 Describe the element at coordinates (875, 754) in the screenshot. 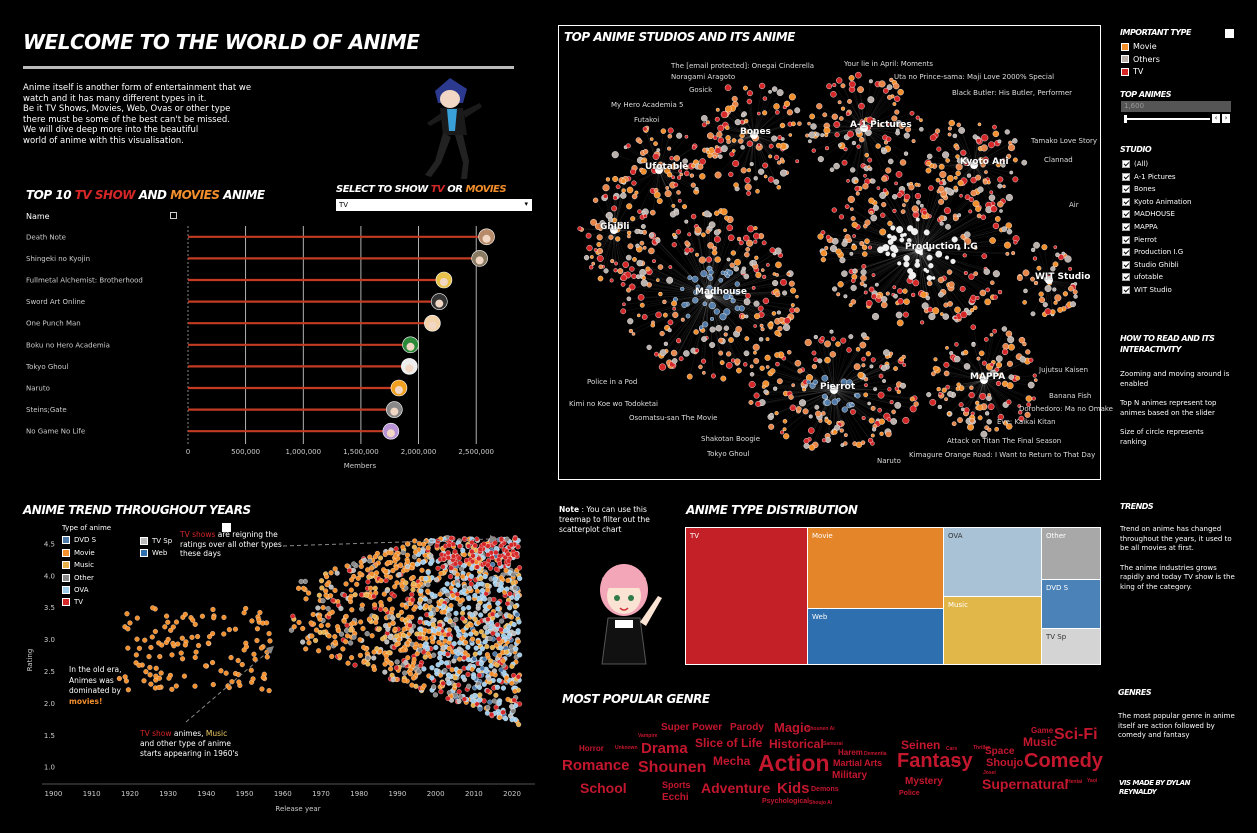

I see `genre-word: Dementia` at that location.